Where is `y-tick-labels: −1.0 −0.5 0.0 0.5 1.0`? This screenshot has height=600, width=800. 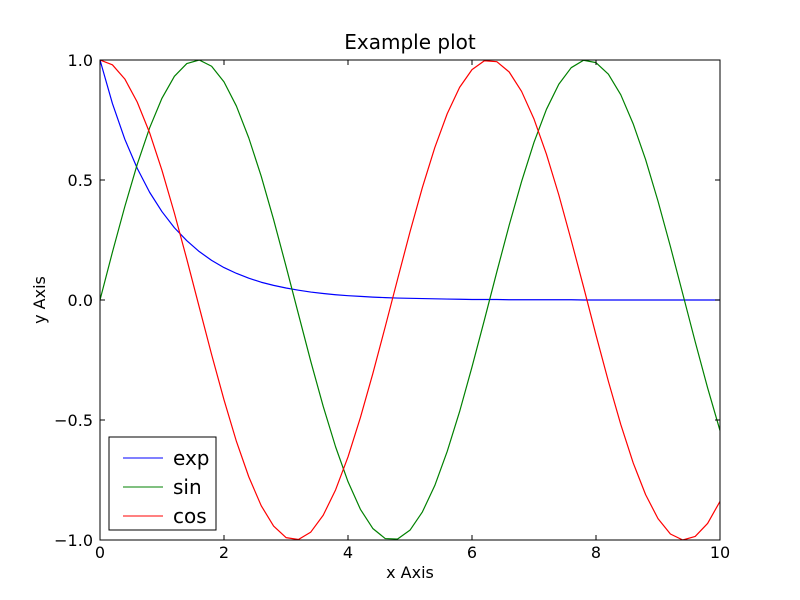
y-tick-labels: −1.0 −0.5 0.0 0.5 1.0 is located at coordinates (73, 300).